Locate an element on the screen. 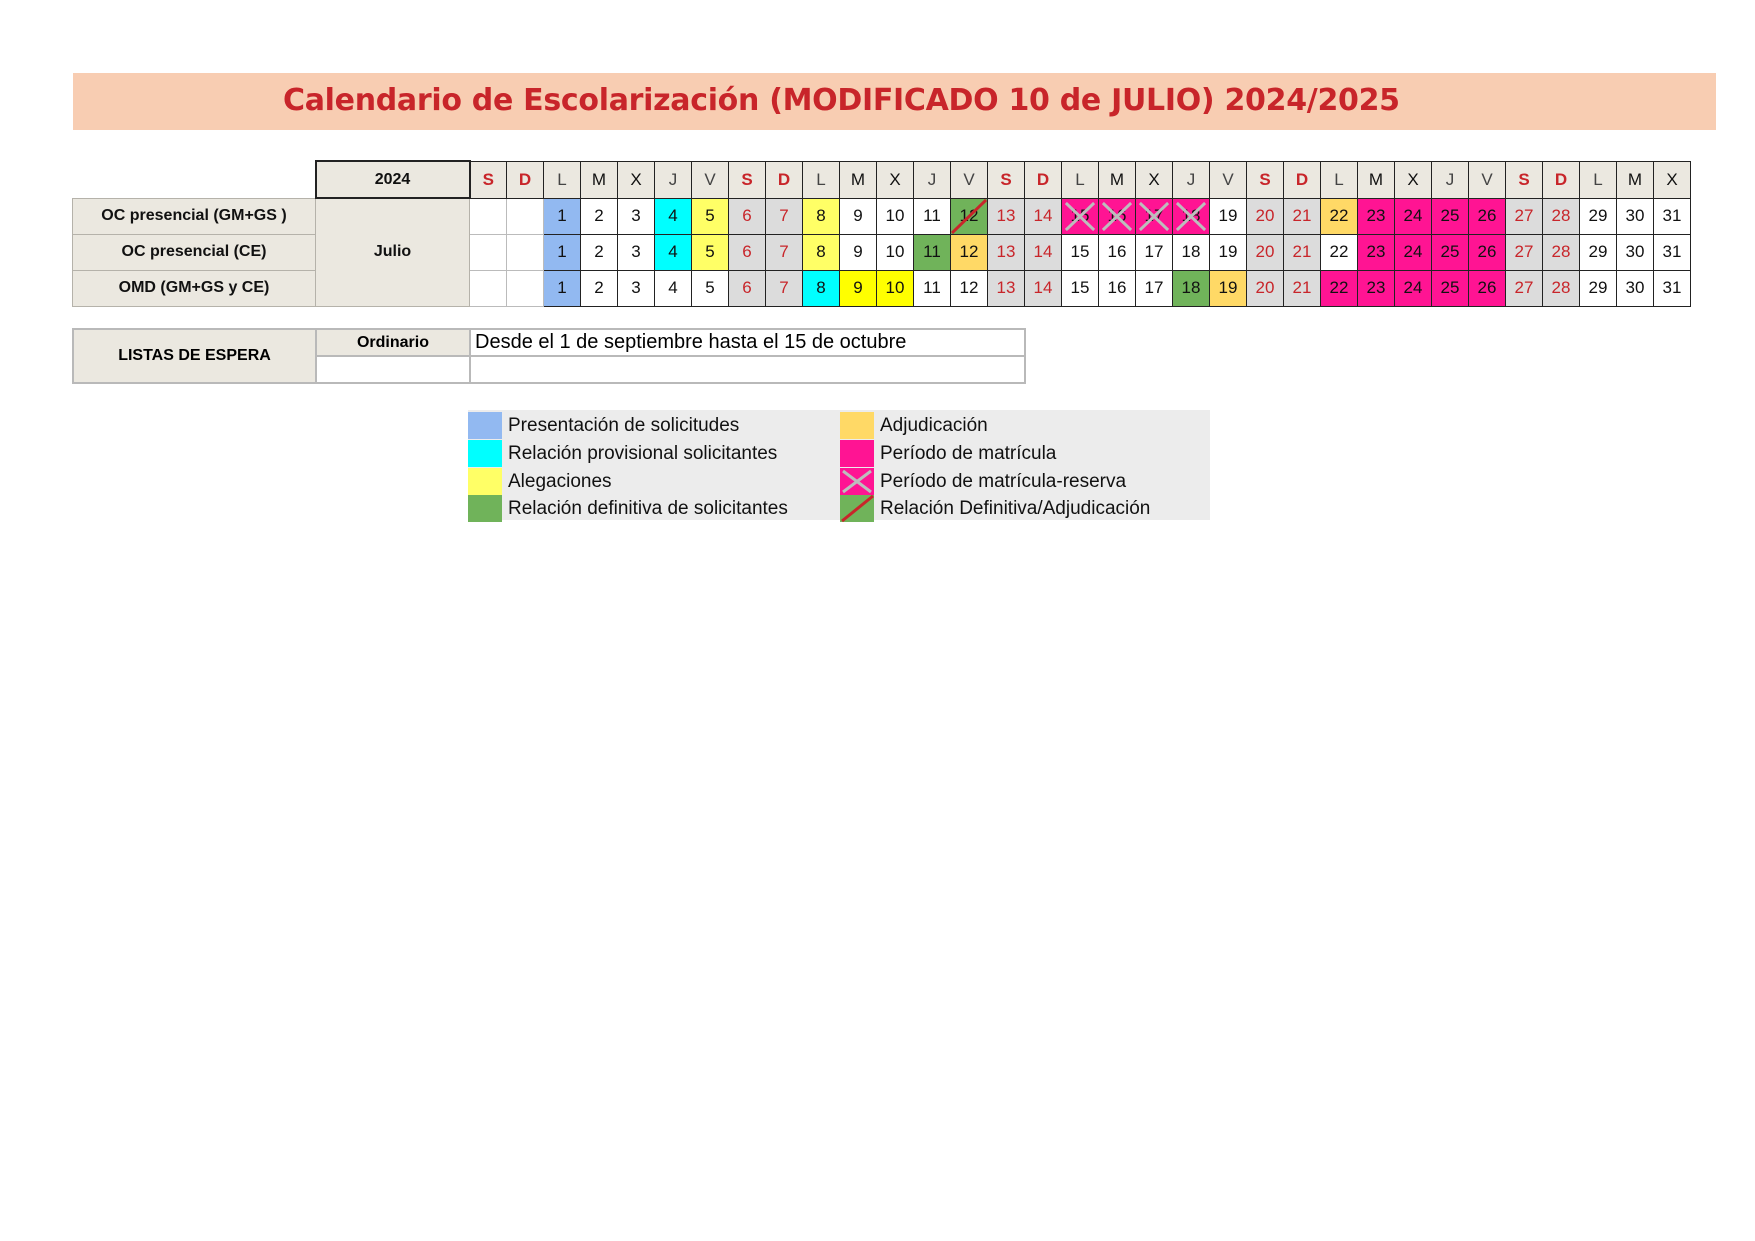 The width and height of the screenshot is (1755, 1241). day-number: 3 is located at coordinates (636, 287).